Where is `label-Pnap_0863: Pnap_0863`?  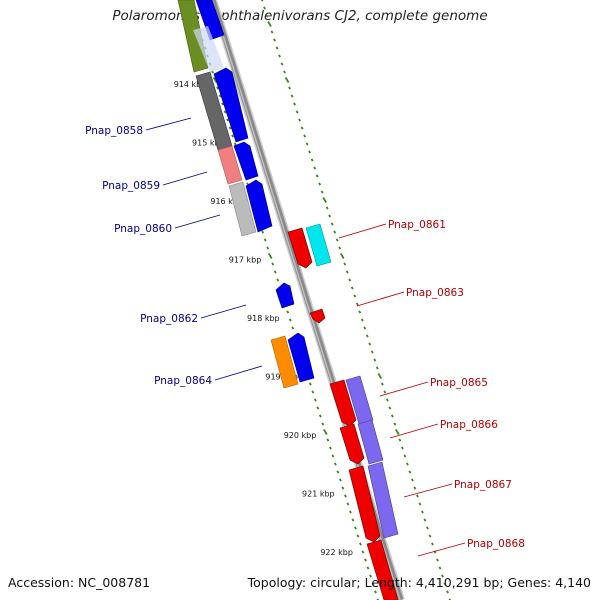 label-Pnap_0863: Pnap_0863 is located at coordinates (435, 293).